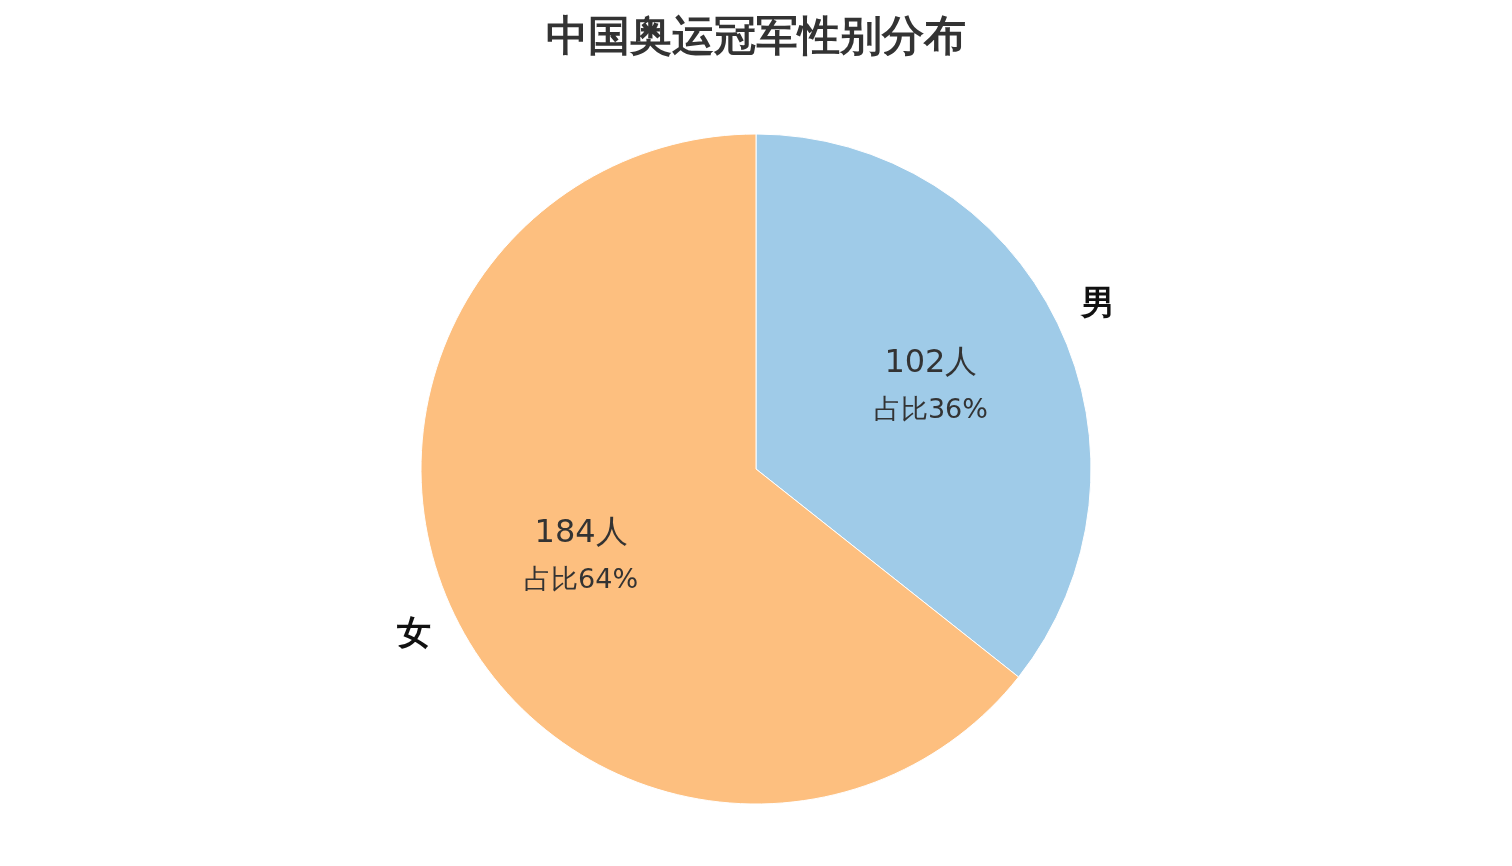 The width and height of the screenshot is (1512, 866). What do you see at coordinates (930, 409) in the screenshot?
I see `text: 占比36%` at bounding box center [930, 409].